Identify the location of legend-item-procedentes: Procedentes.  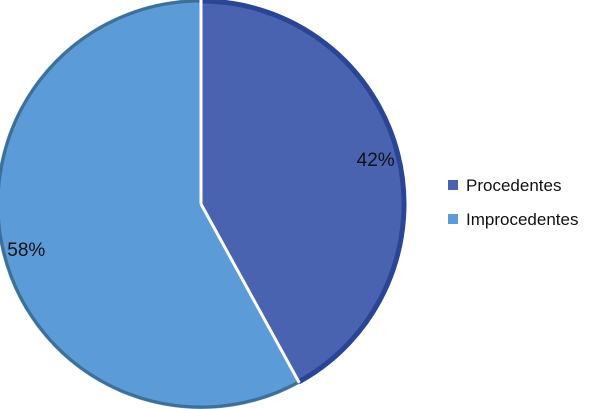
(504, 185).